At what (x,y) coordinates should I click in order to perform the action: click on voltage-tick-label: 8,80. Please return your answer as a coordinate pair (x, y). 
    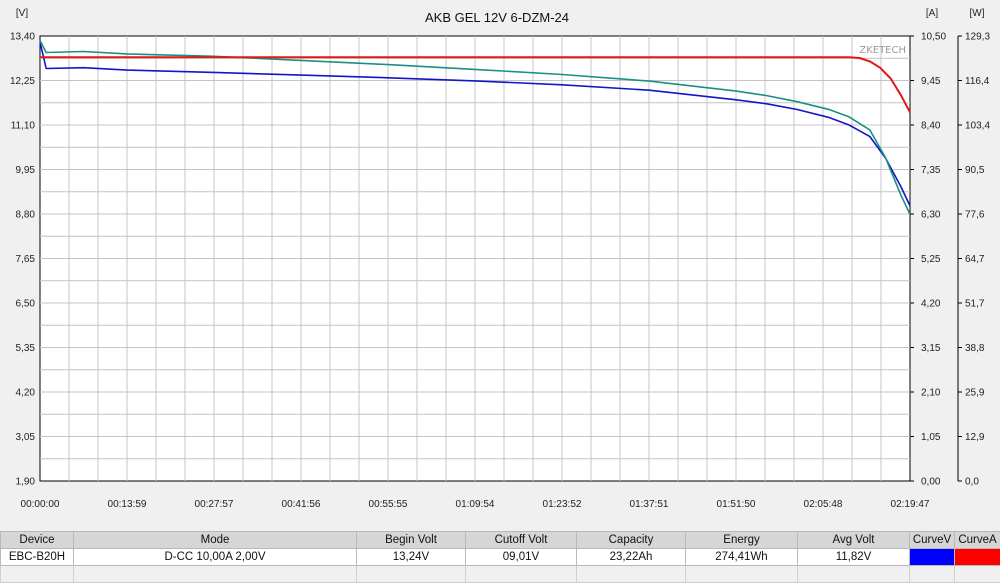
    Looking at the image, I should click on (26, 215).